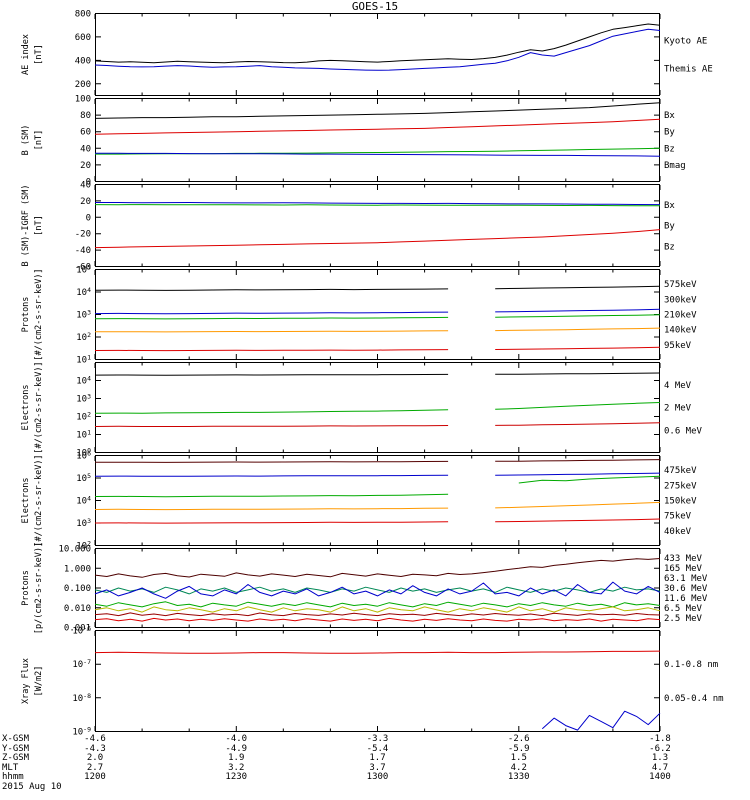  What do you see at coordinates (26, 54) in the screenshot?
I see `y-axis-label: AE index` at bounding box center [26, 54].